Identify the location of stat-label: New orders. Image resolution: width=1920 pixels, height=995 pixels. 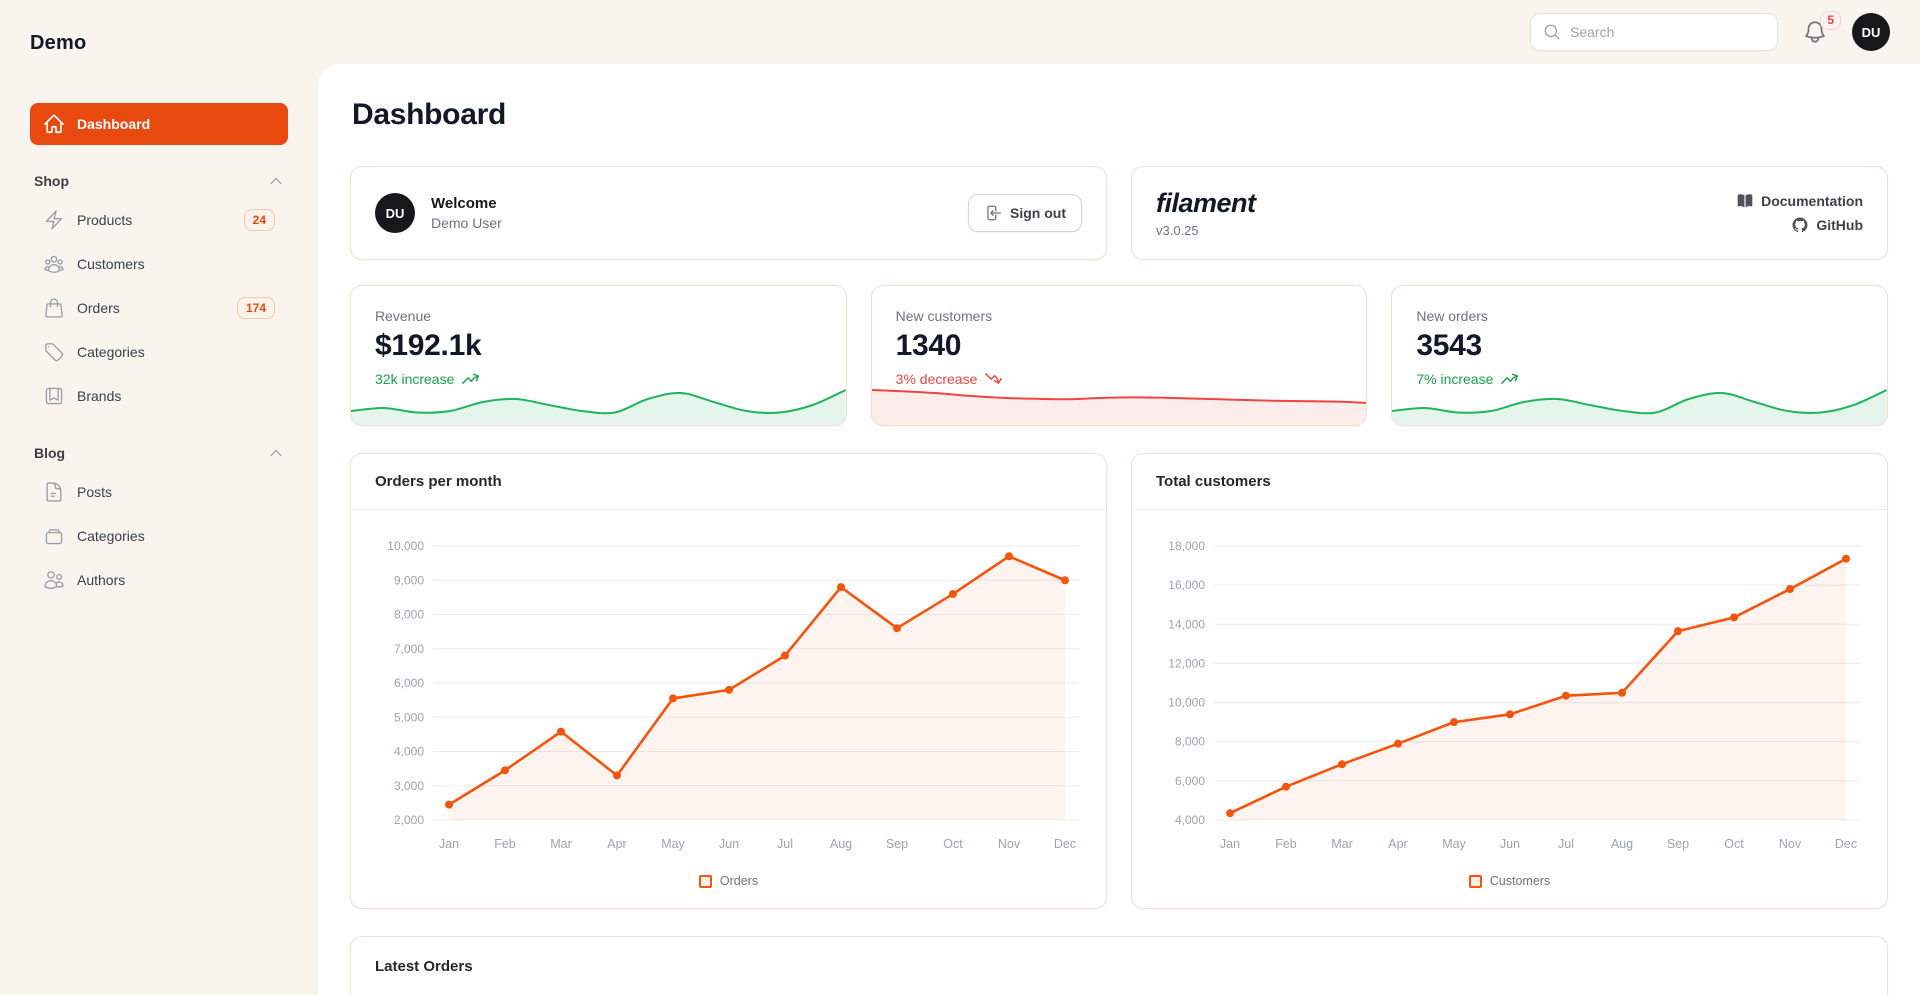
(1452, 316).